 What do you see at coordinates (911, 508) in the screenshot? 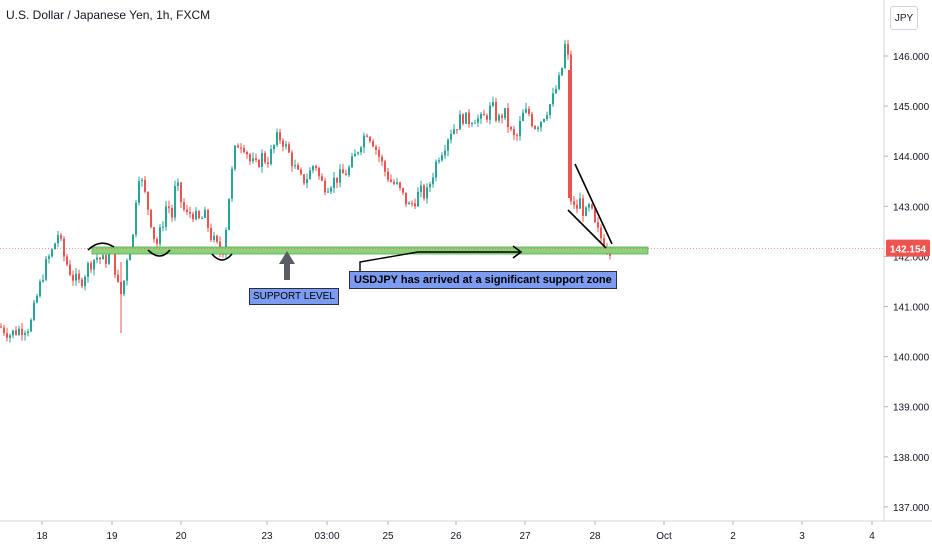
I see `price-tick-label: 137.000` at bounding box center [911, 508].